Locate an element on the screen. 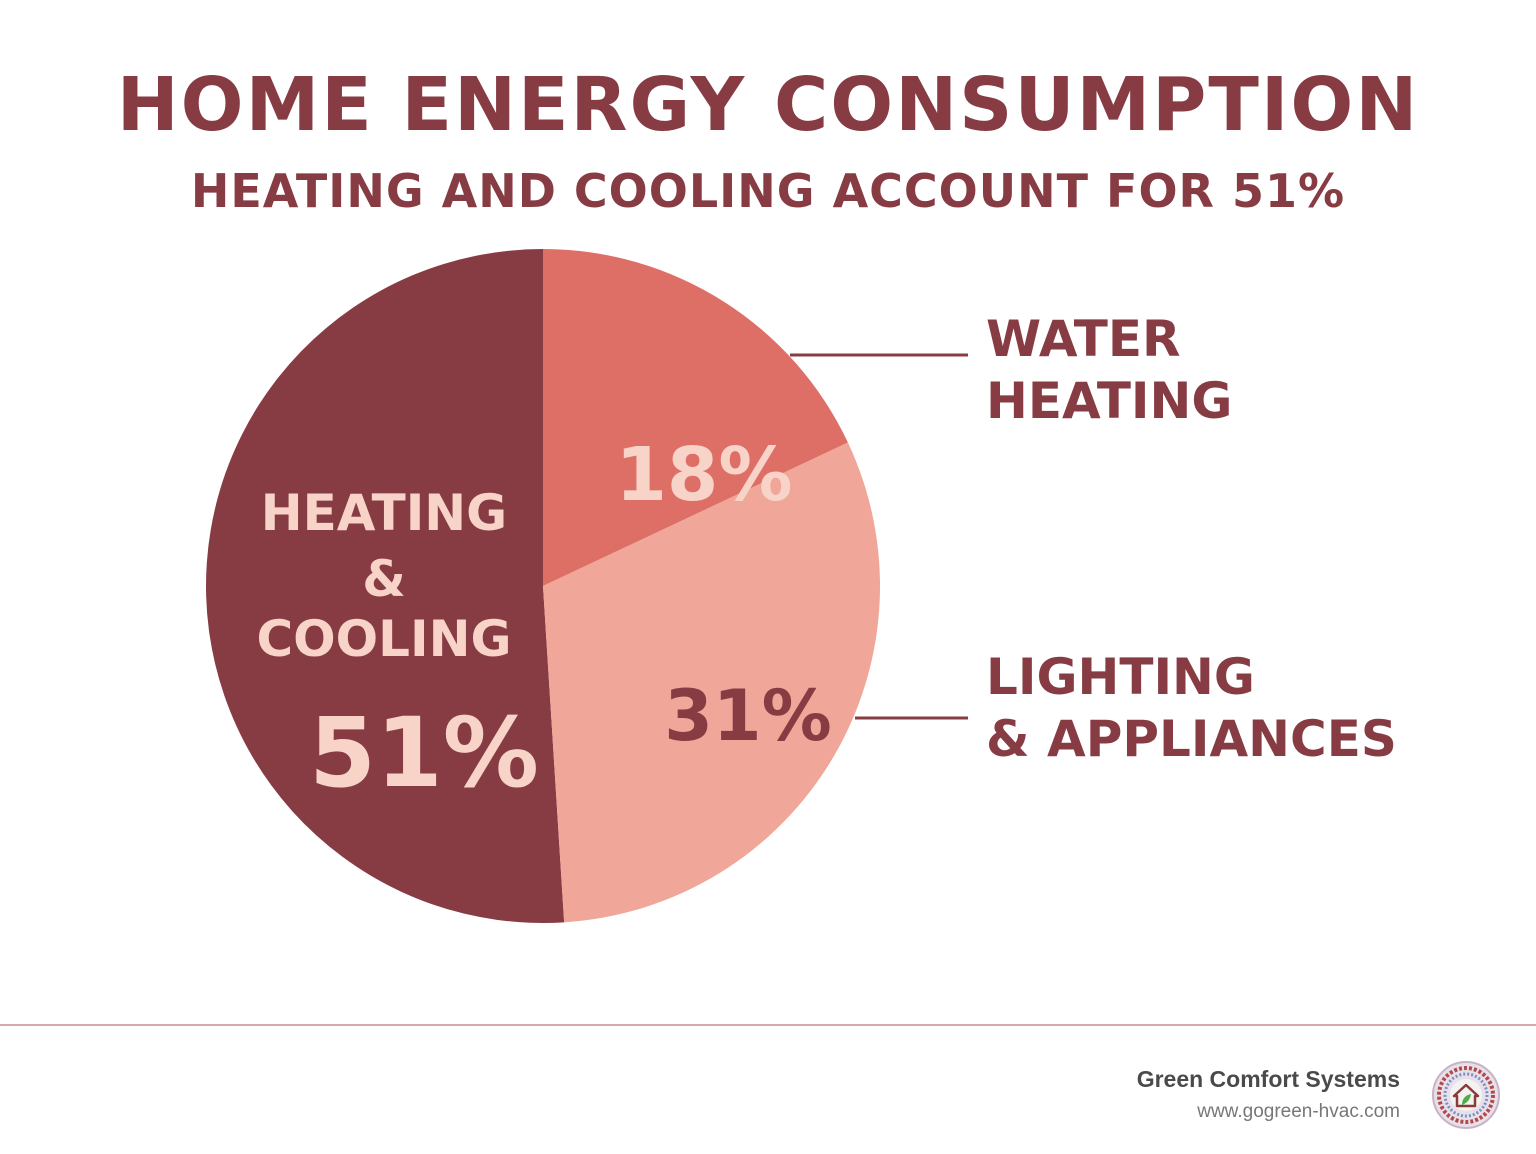  company-logo-icon is located at coordinates (1466, 1095).